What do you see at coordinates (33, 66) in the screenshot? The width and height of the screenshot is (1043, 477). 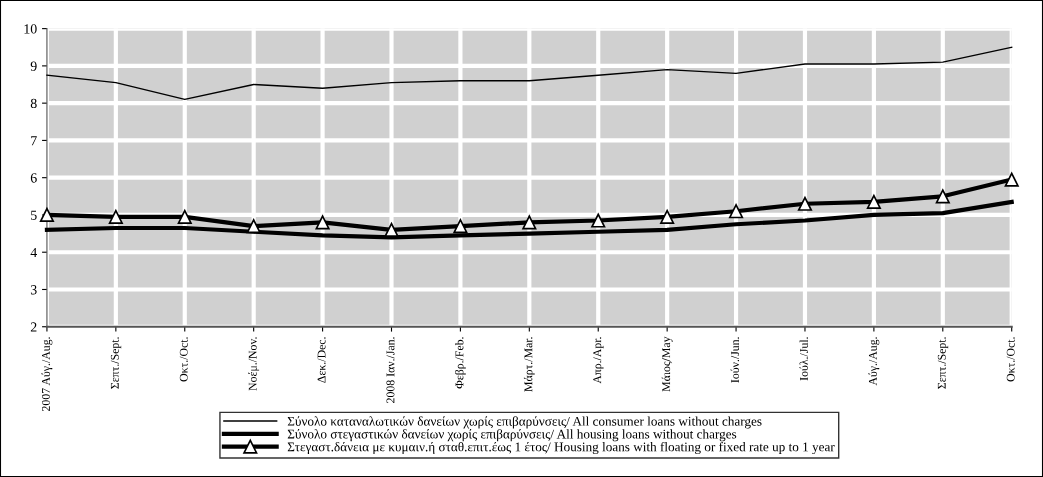 I see `y-tick-label: 9` at bounding box center [33, 66].